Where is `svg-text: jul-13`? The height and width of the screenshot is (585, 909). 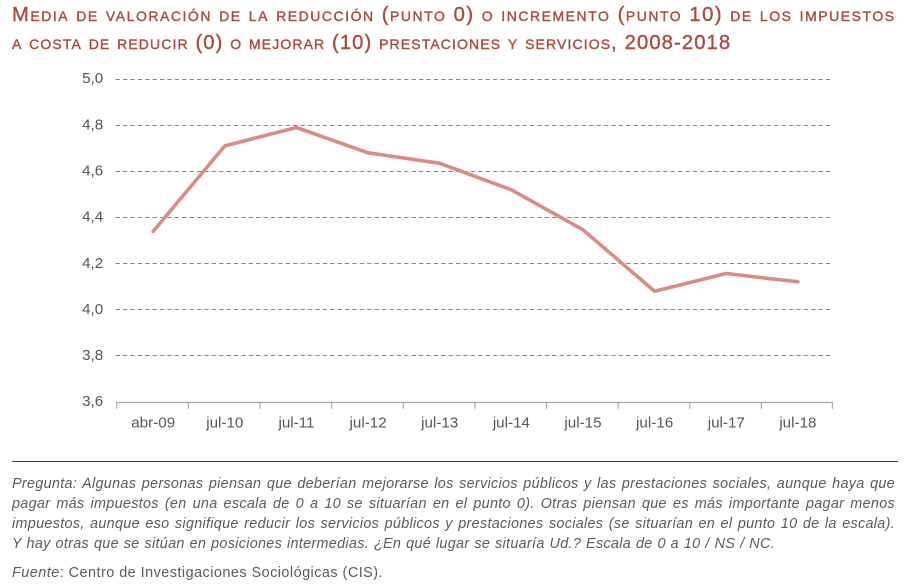
svg-text: jul-13 is located at coordinates (439, 423).